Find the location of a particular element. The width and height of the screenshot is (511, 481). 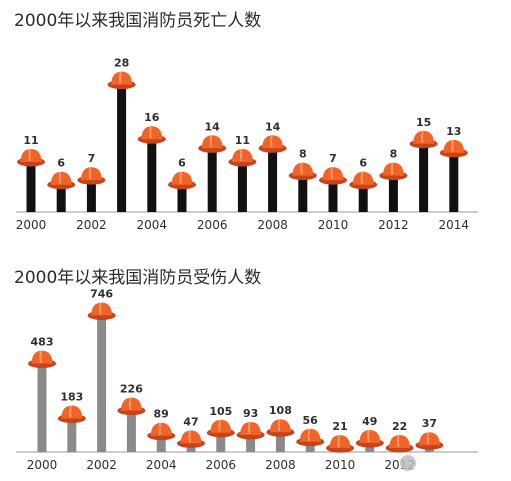

chart-1-bar-2005 is located at coordinates (182, 198).